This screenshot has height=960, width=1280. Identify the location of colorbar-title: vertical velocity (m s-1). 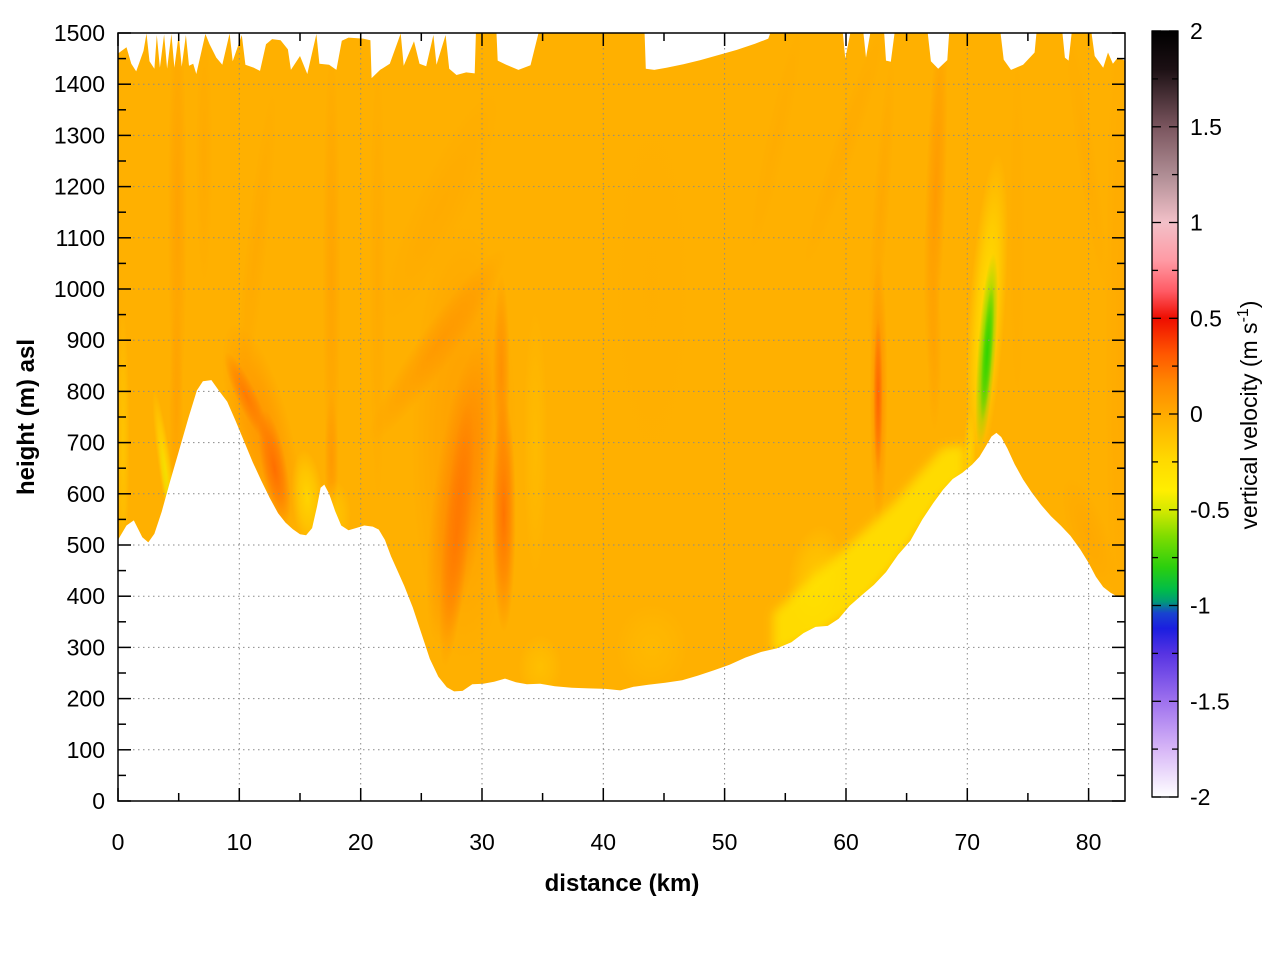
(1249, 415).